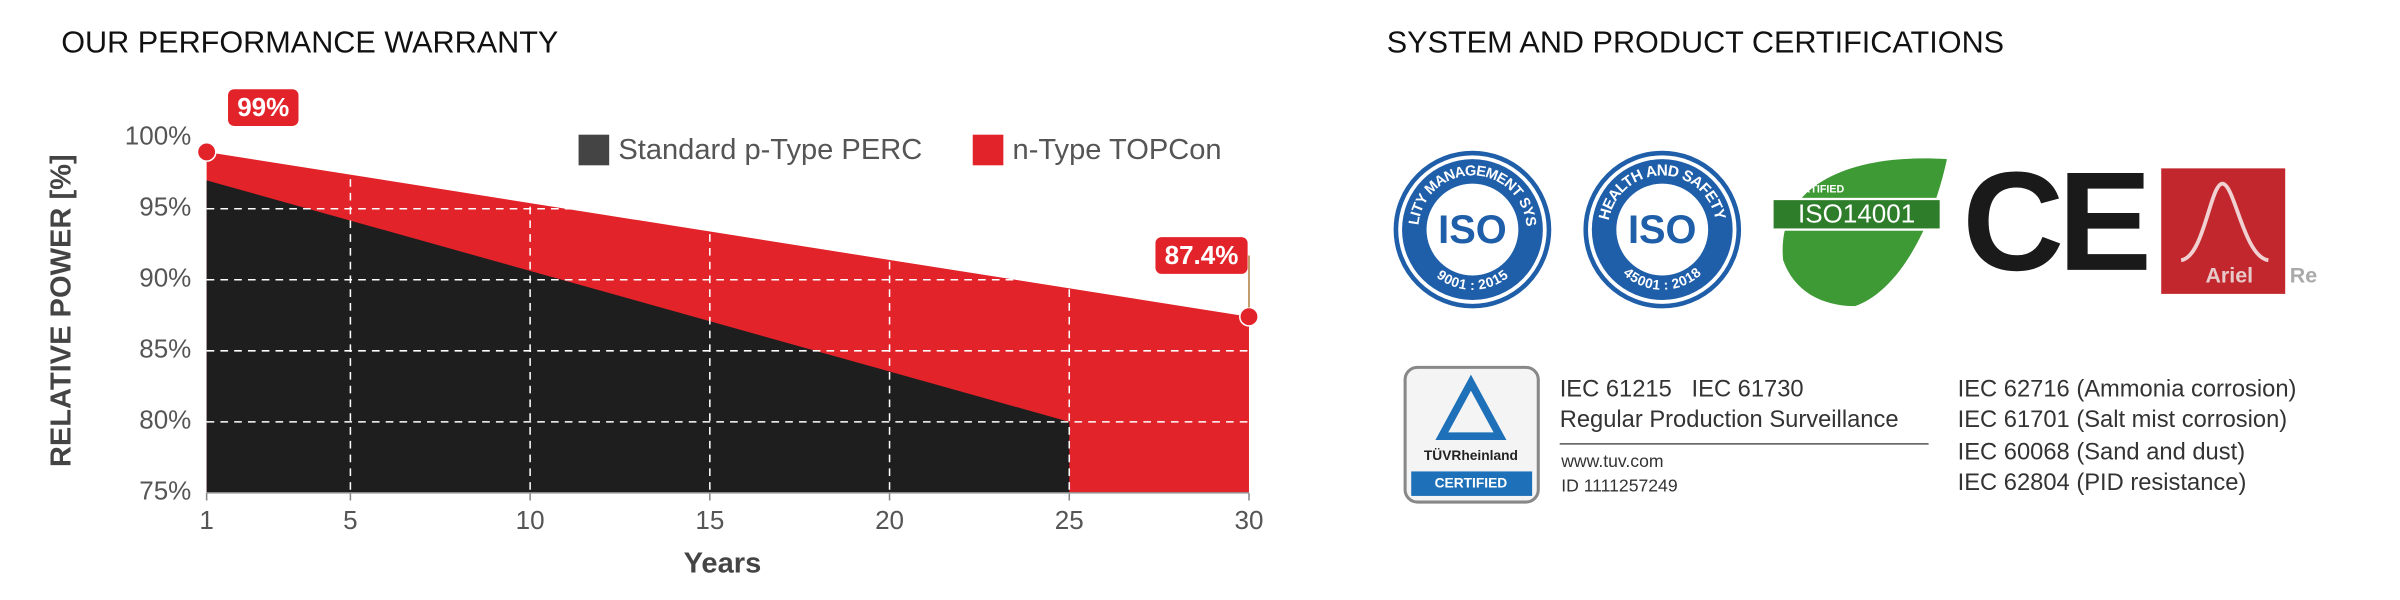 The image size is (2400, 600). What do you see at coordinates (158, 136) in the screenshot?
I see `y-tick-label: 100%` at bounding box center [158, 136].